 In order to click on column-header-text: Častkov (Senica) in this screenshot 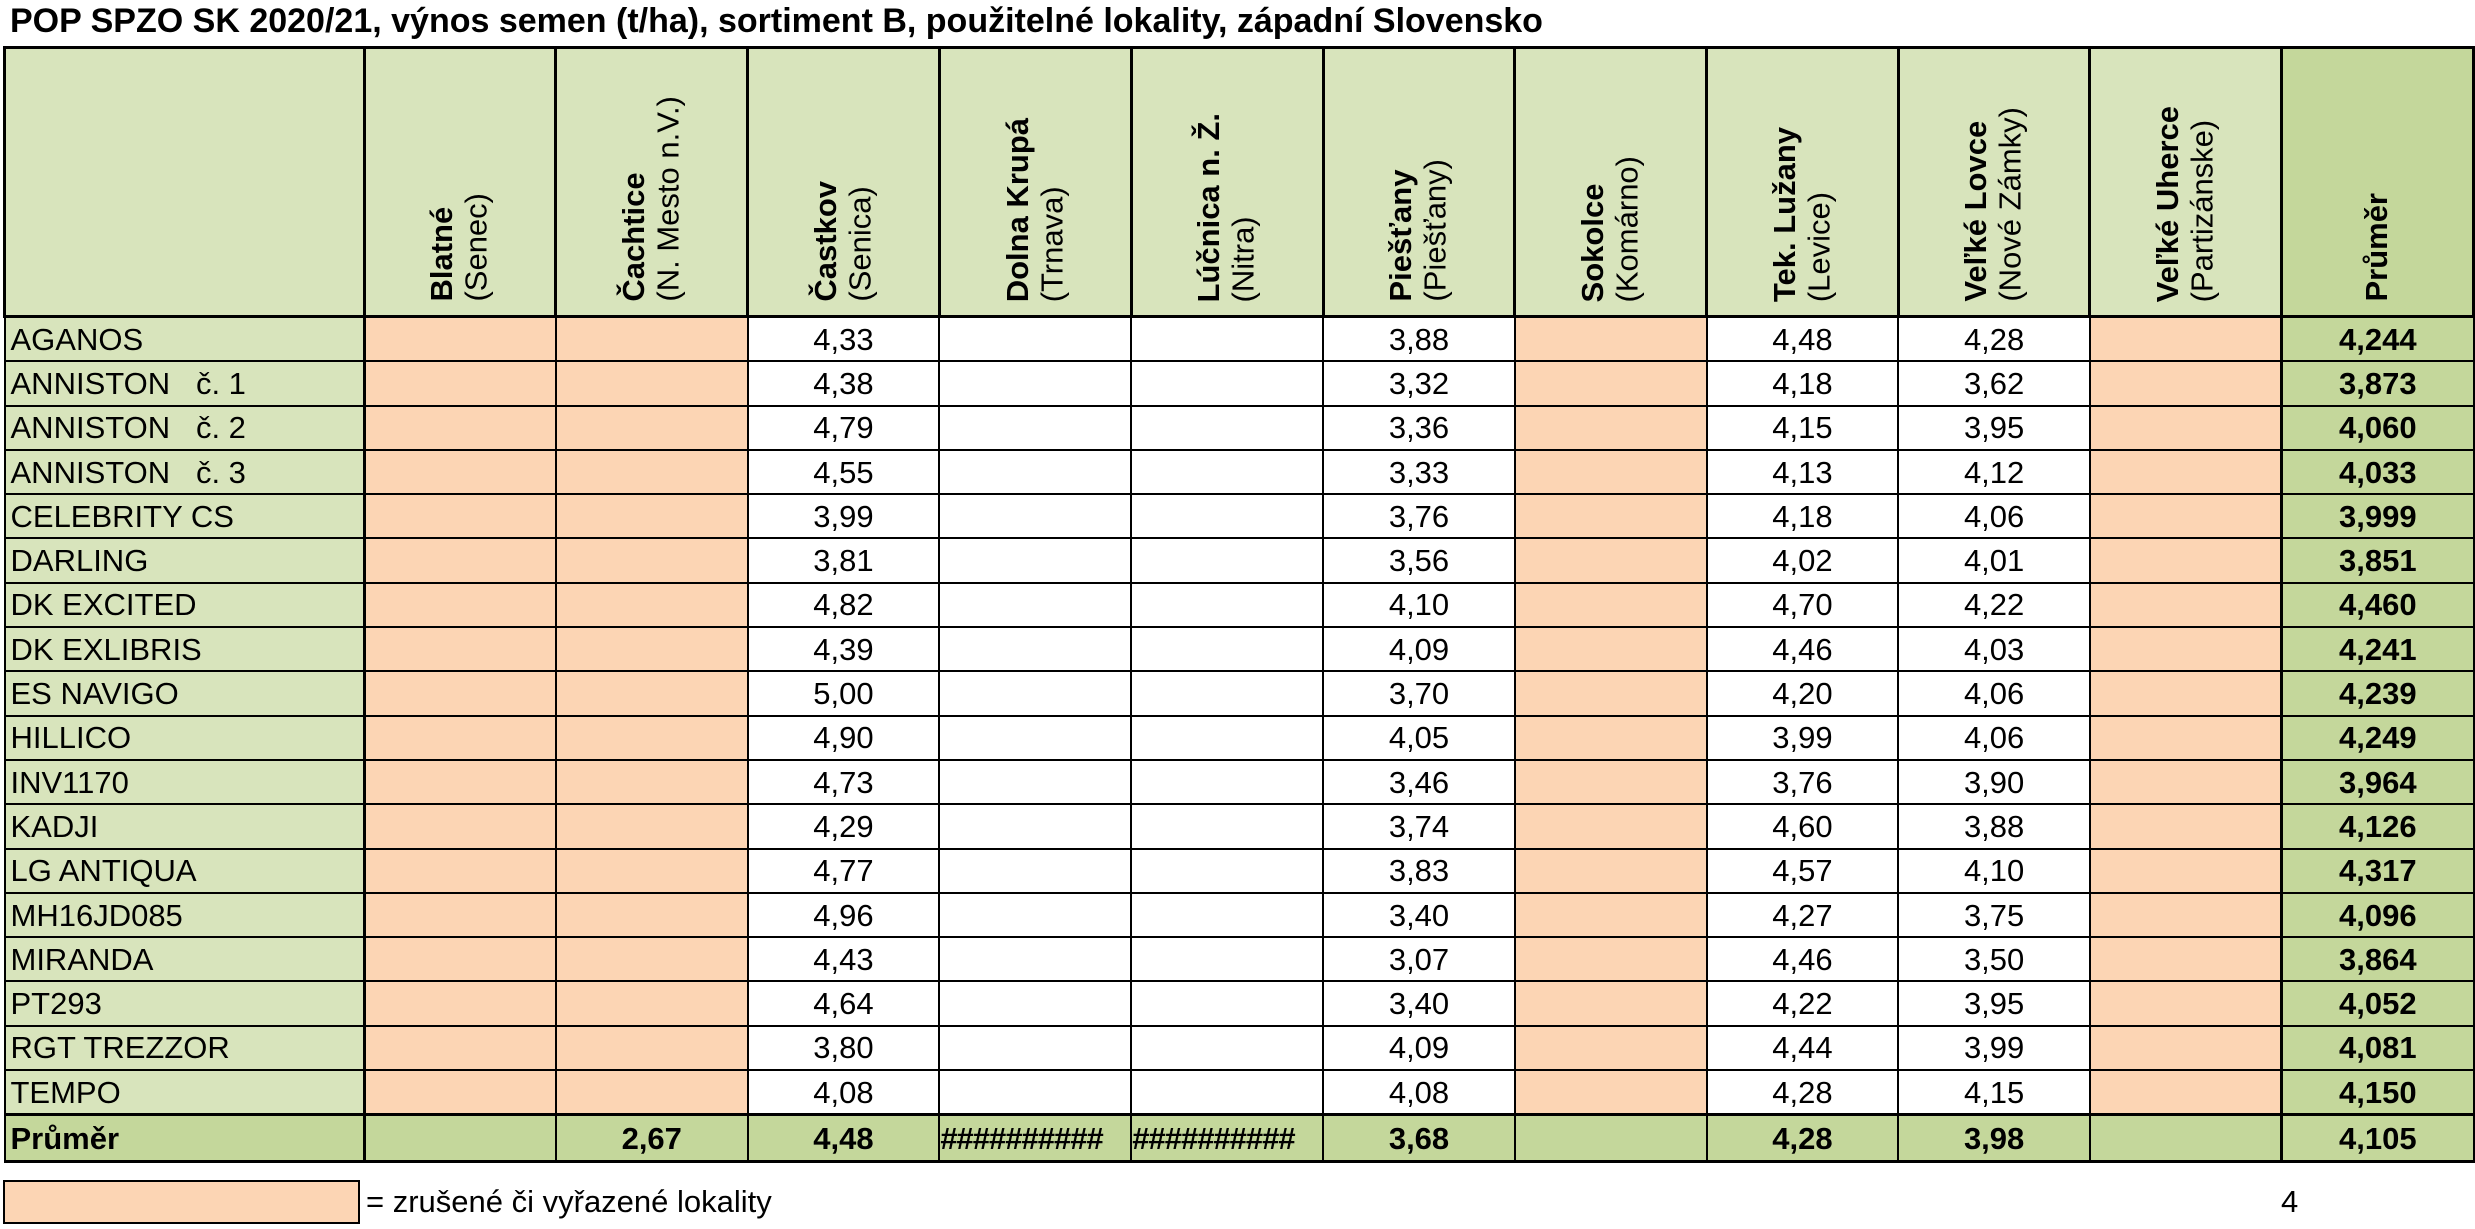, I will do `click(843, 241)`.